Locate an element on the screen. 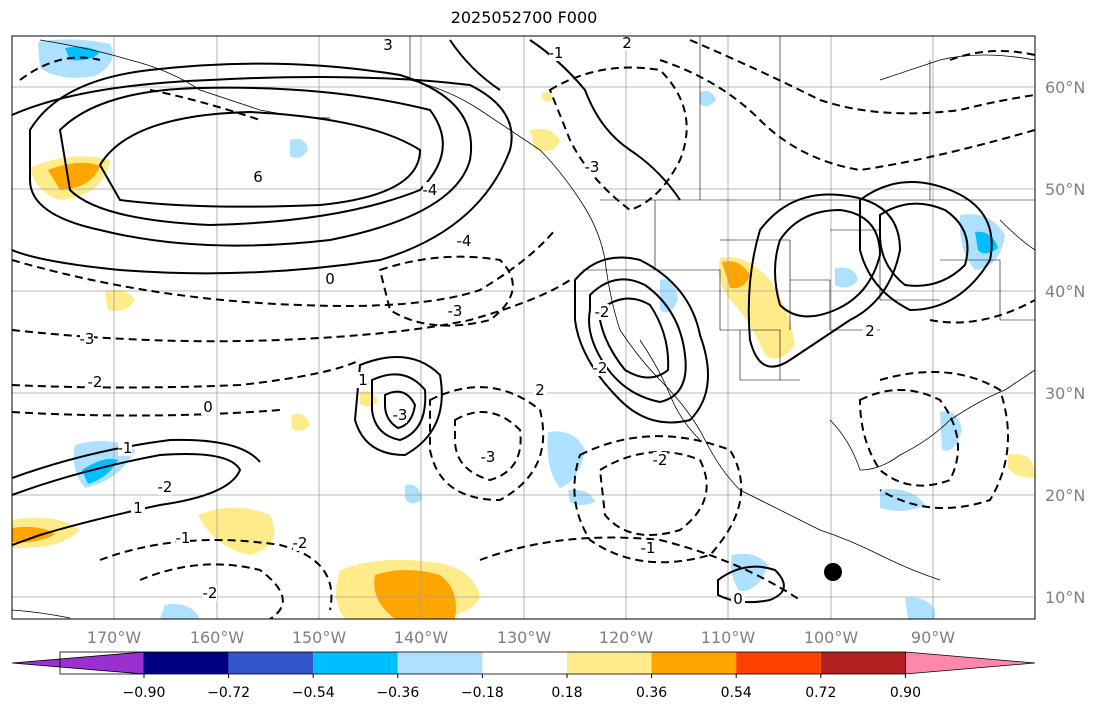 The width and height of the screenshot is (1105, 712). colorbar-tick-label: 0.54 is located at coordinates (736, 693).